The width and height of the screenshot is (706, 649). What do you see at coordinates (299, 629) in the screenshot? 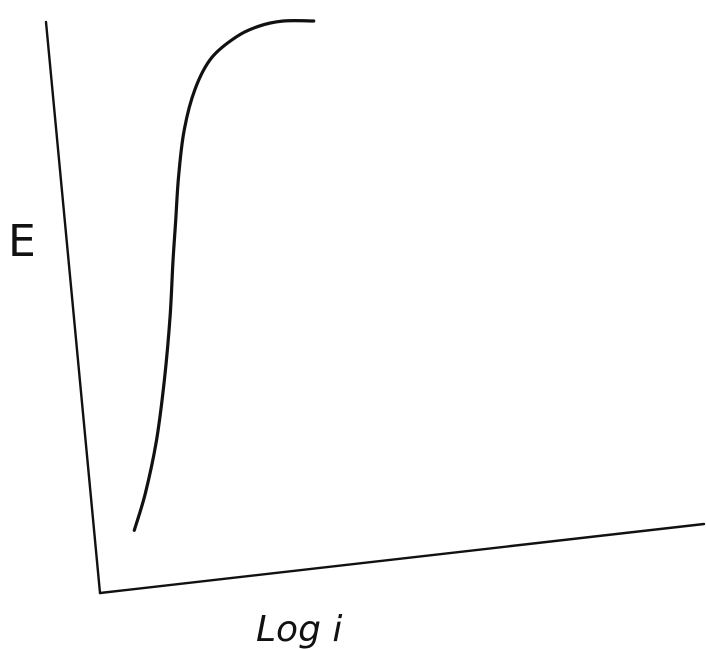
I see `x-axis-label: Log i` at bounding box center [299, 629].